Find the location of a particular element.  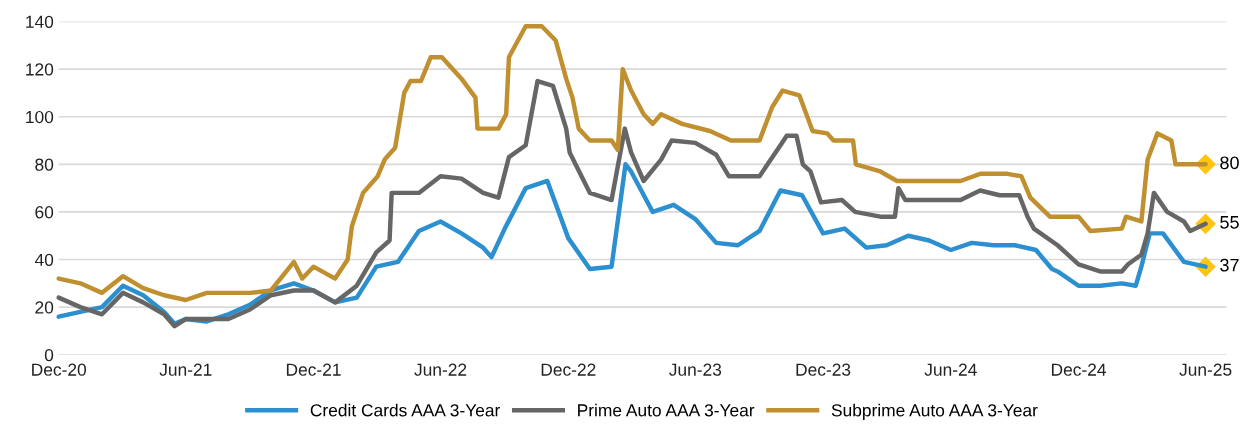

y-tick-label: 40 is located at coordinates (44, 259).